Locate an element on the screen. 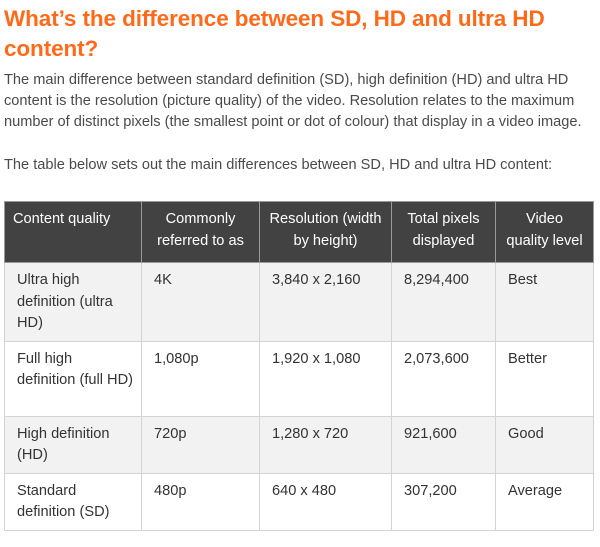  cell-content-quality: High definition (HD) is located at coordinates (73, 444).